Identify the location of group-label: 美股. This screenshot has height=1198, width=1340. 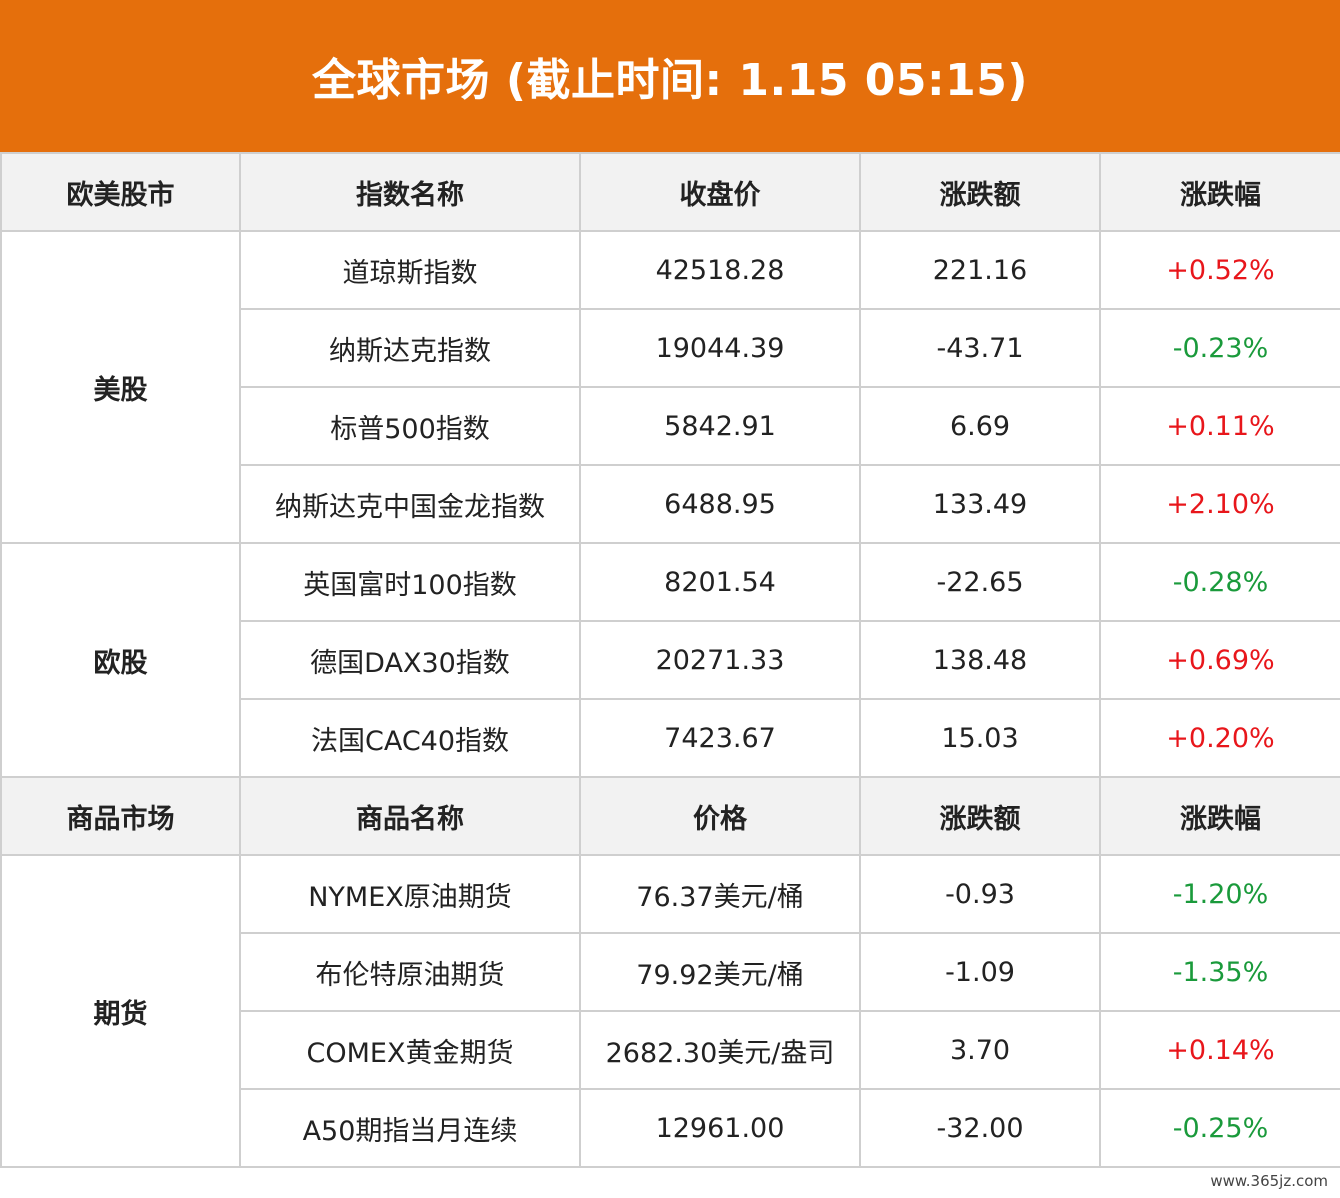
(120, 387).